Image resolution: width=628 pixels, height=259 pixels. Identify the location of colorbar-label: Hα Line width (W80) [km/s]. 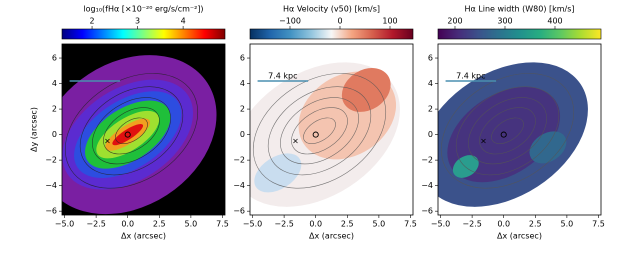
(519, 9).